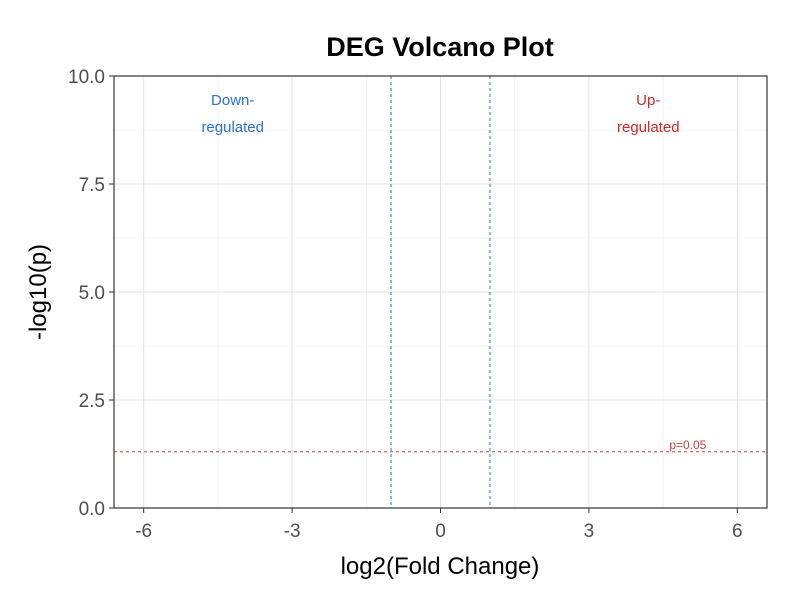 This screenshot has width=800, height=600. What do you see at coordinates (38, 292) in the screenshot?
I see `y-axis-title: -log10(p)` at bounding box center [38, 292].